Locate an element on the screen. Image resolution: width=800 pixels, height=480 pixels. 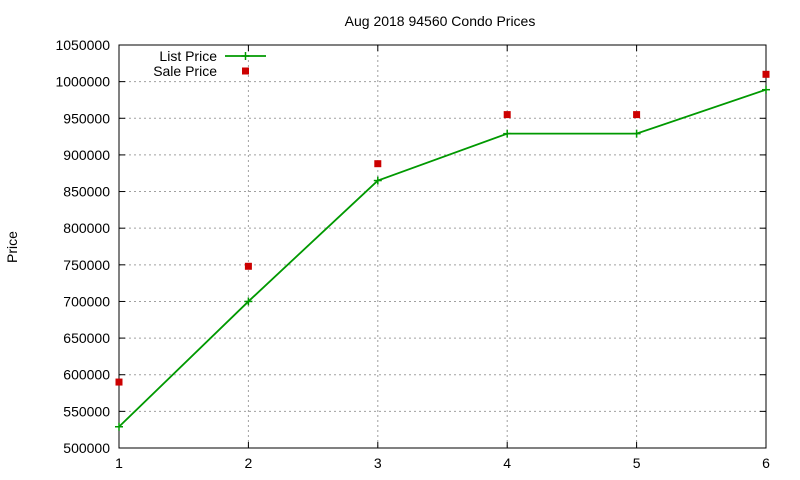
x-tick-label: 4 is located at coordinates (507, 463).